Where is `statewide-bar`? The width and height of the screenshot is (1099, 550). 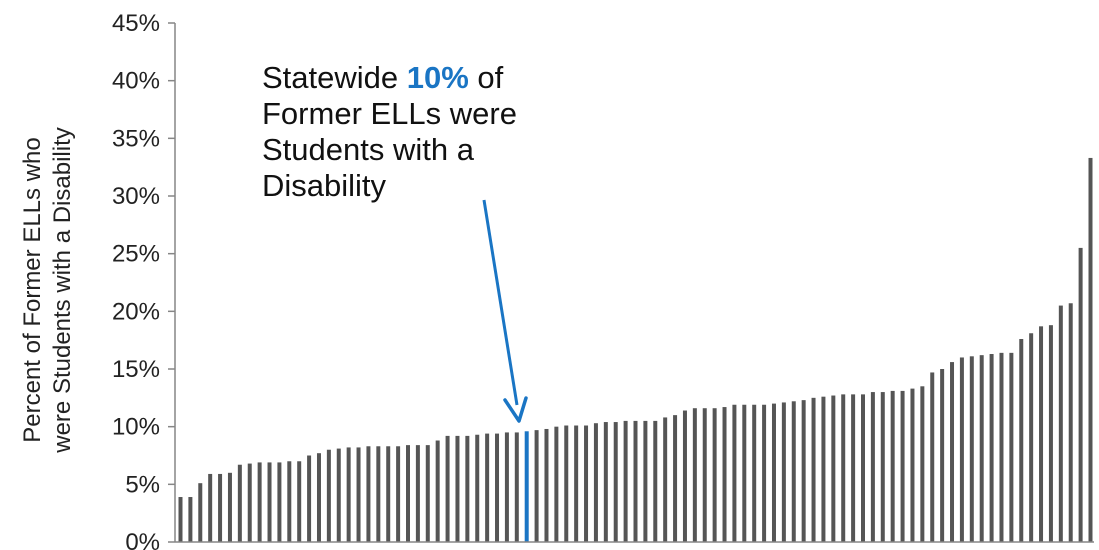 statewide-bar is located at coordinates (526, 486).